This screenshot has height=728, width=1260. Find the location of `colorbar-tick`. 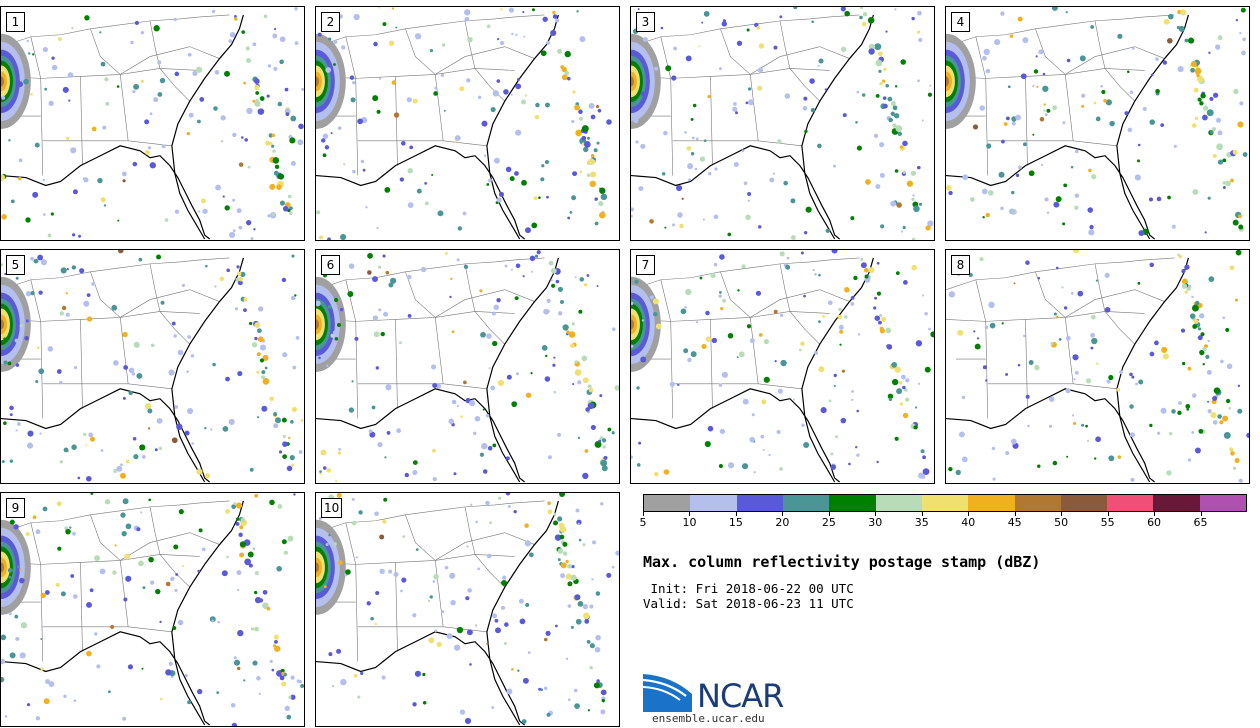

colorbar-tick is located at coordinates (690, 514).